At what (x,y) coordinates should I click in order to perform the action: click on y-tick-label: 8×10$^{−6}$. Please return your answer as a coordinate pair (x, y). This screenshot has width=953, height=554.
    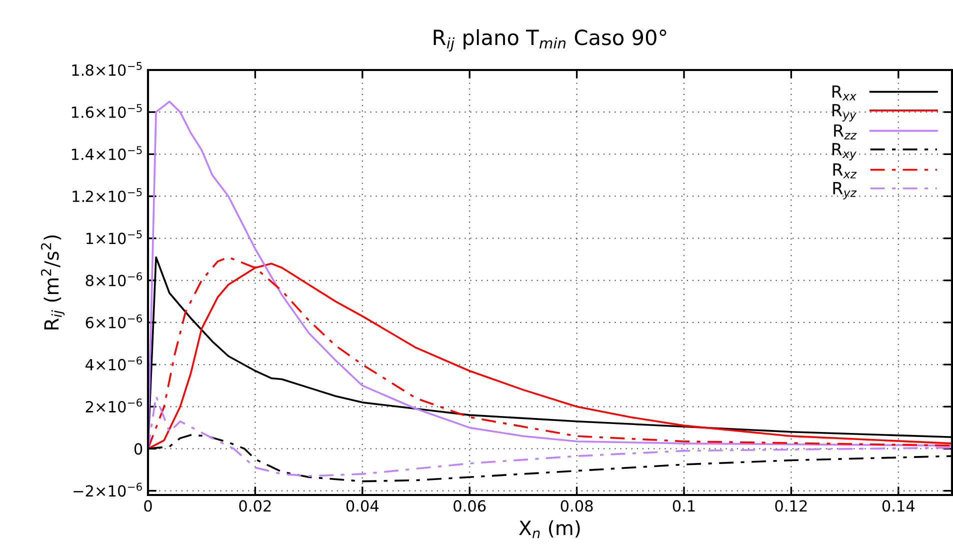
    Looking at the image, I should click on (114, 279).